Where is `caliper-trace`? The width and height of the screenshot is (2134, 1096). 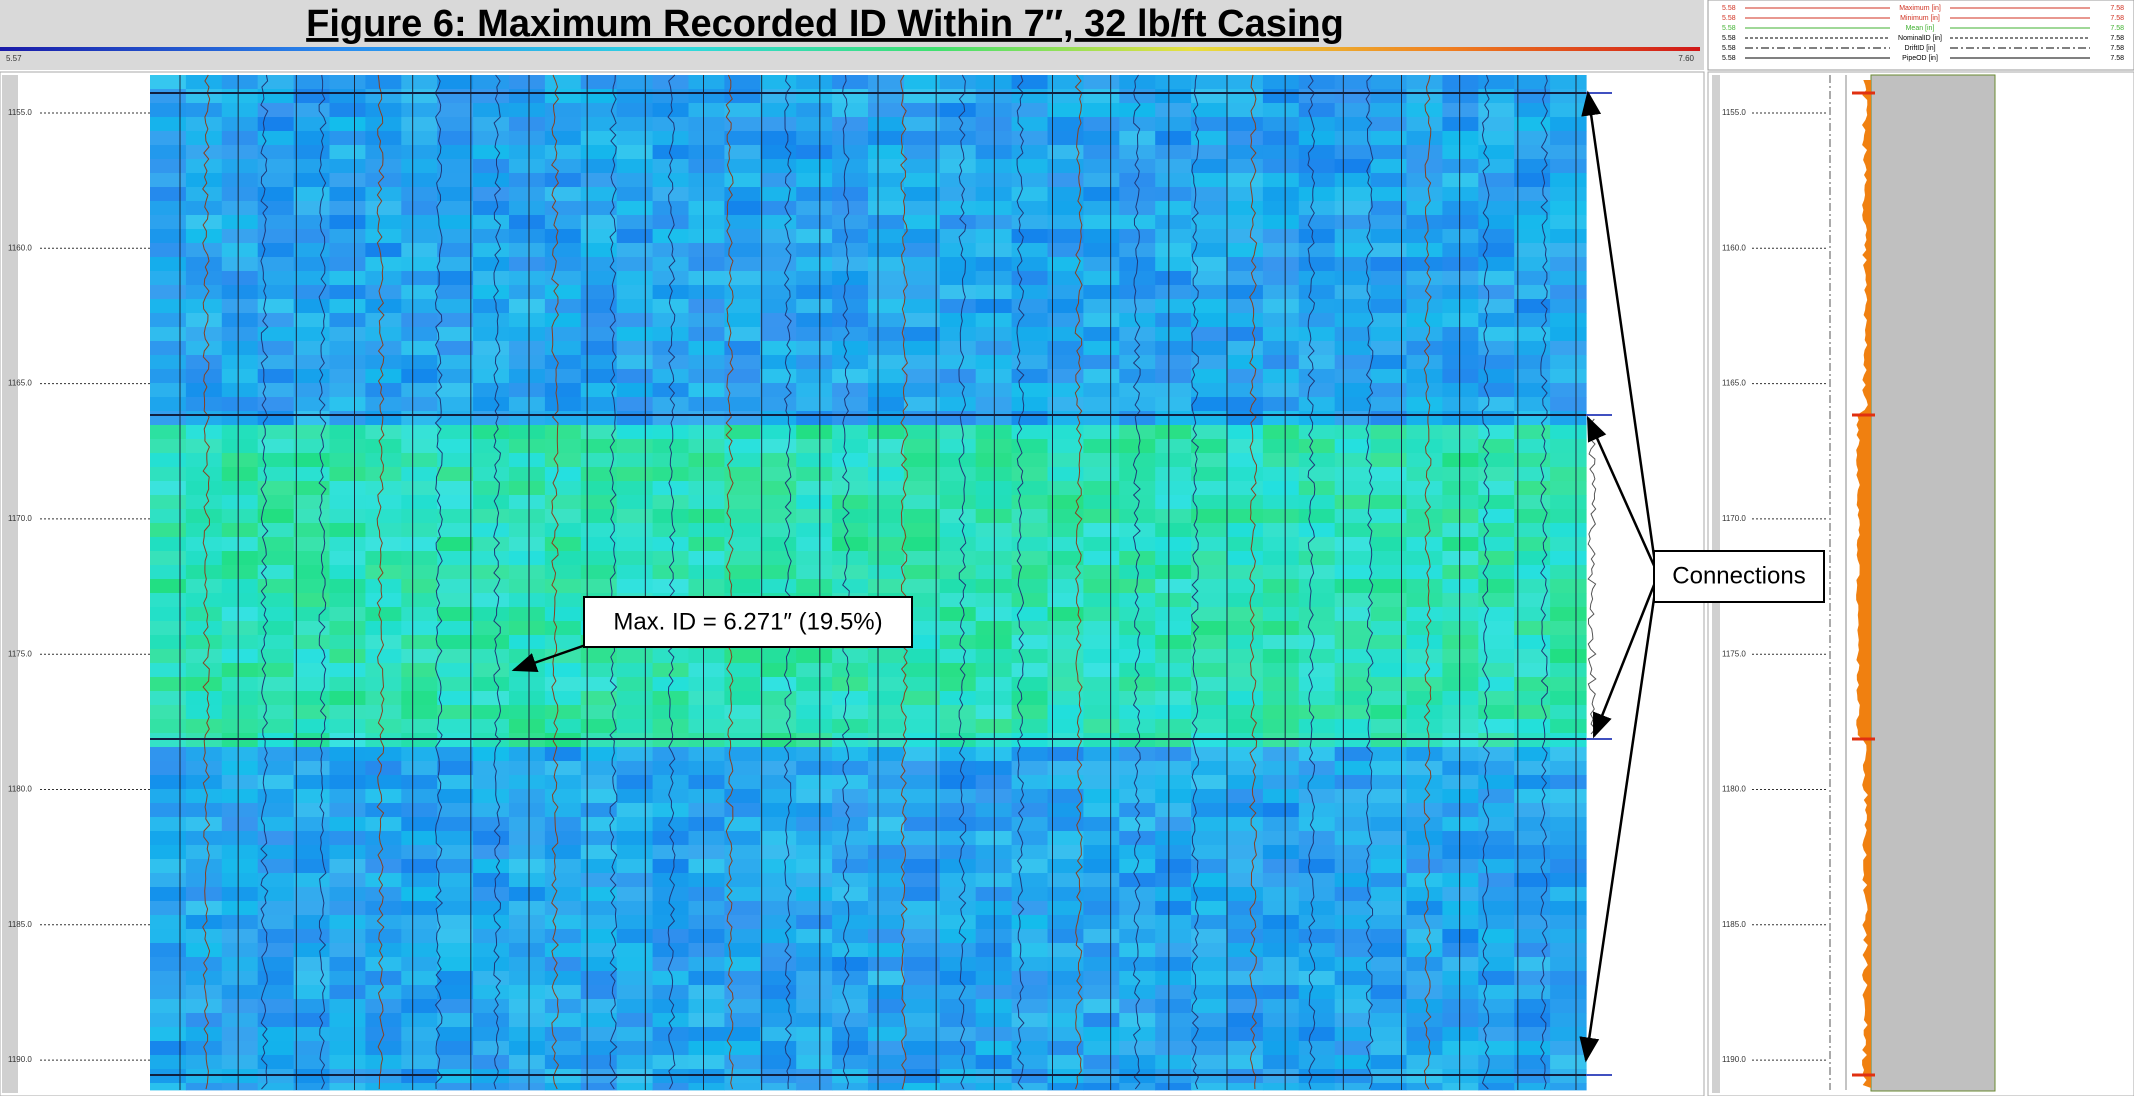
caliper-trace is located at coordinates (787, 582).